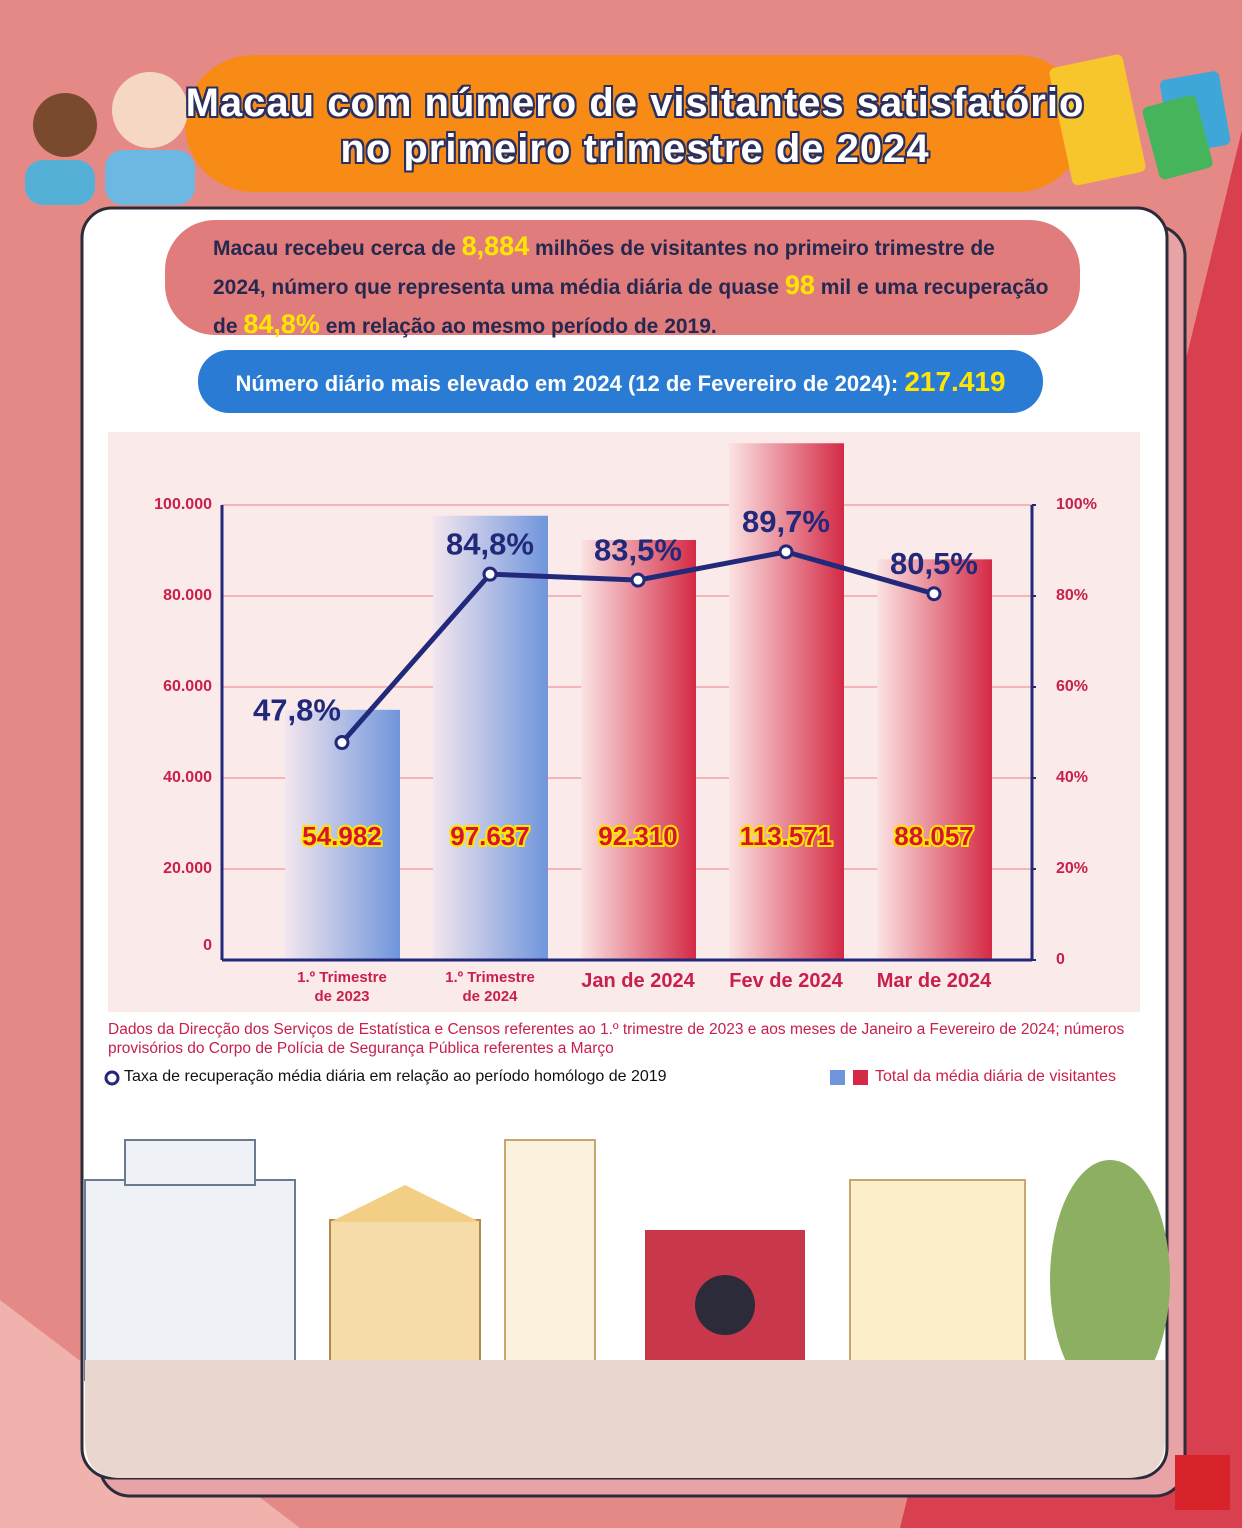  Describe the element at coordinates (1072, 868) in the screenshot. I see `y2-tick-label: 20%` at that location.